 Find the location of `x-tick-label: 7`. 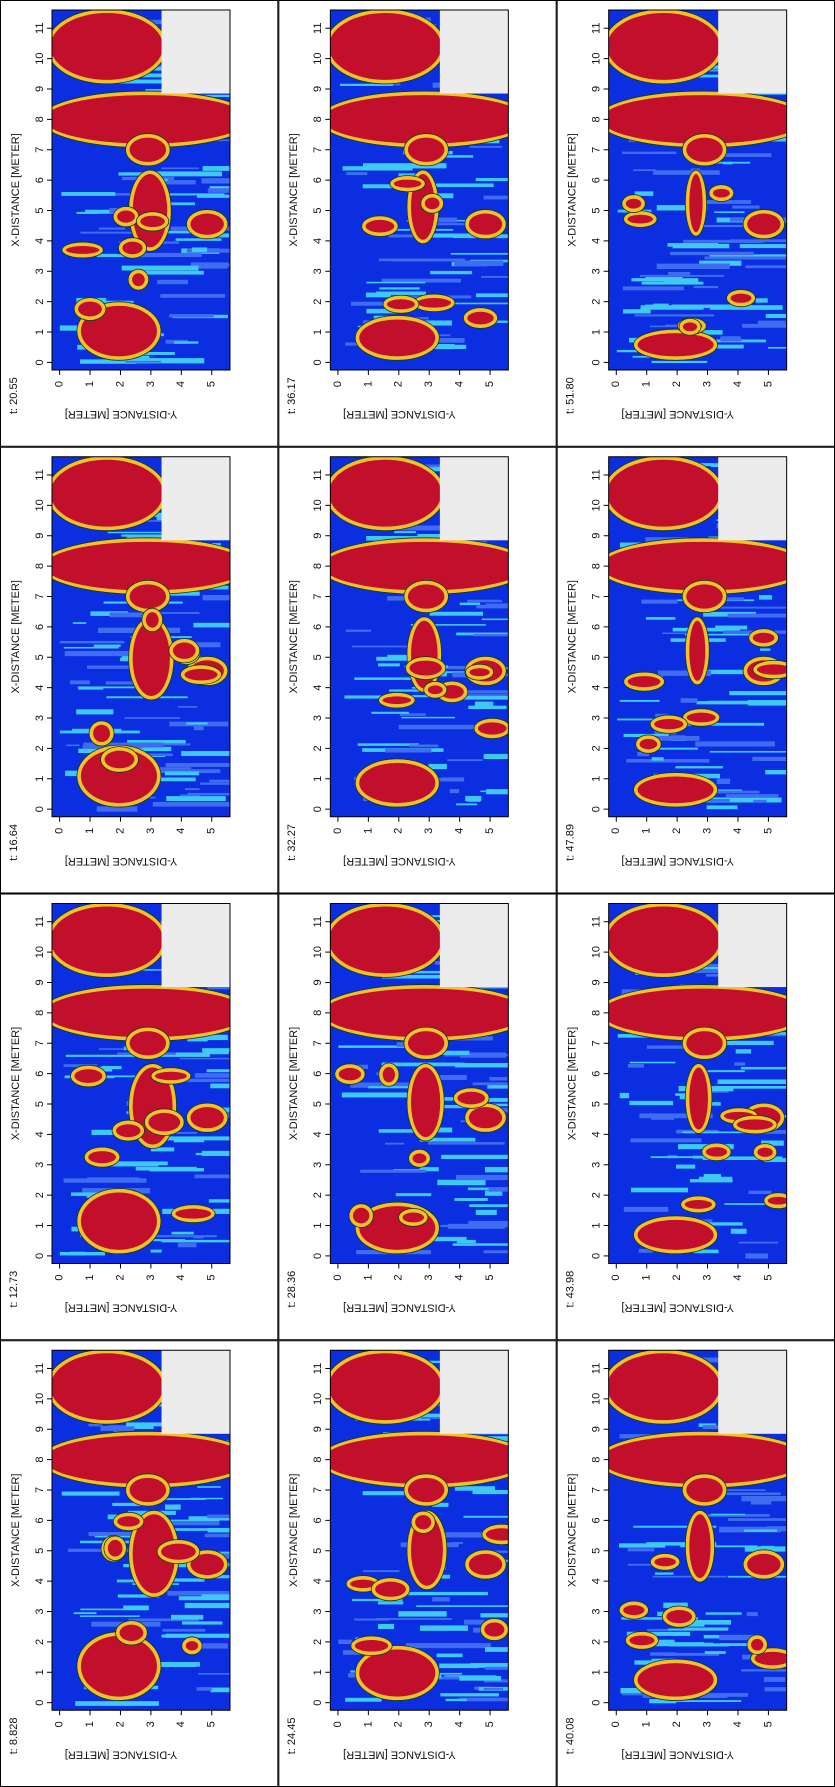

x-tick-label: 7 is located at coordinates (597, 1043).